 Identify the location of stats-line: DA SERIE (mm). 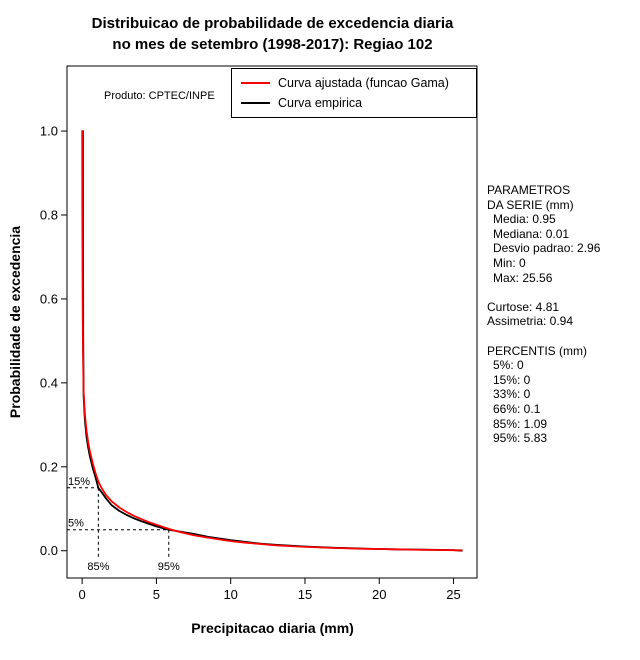
(530, 204).